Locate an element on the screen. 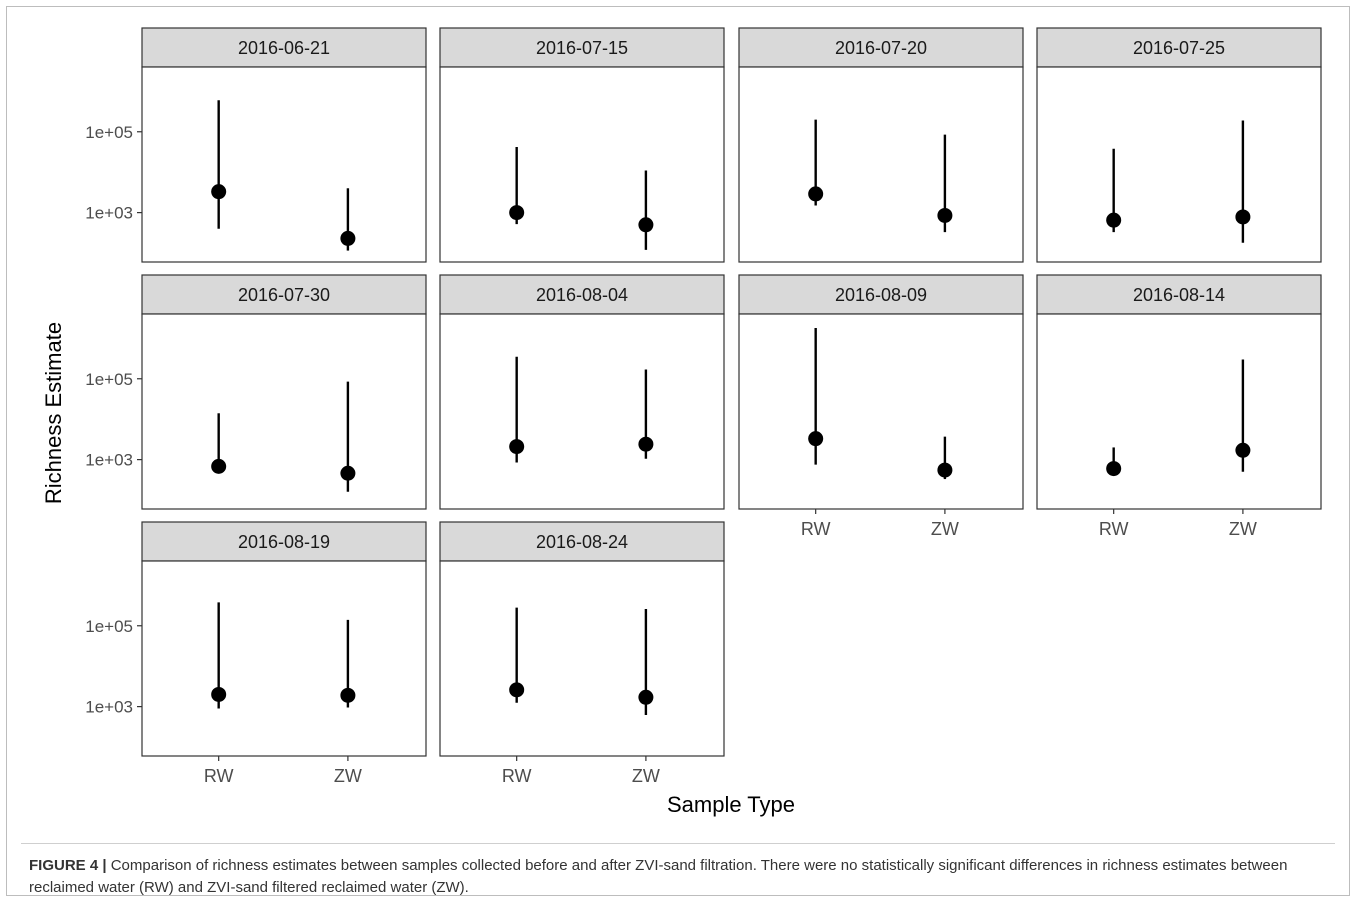 The width and height of the screenshot is (1358, 903). facet-label: 2016-06-21 is located at coordinates (284, 48).